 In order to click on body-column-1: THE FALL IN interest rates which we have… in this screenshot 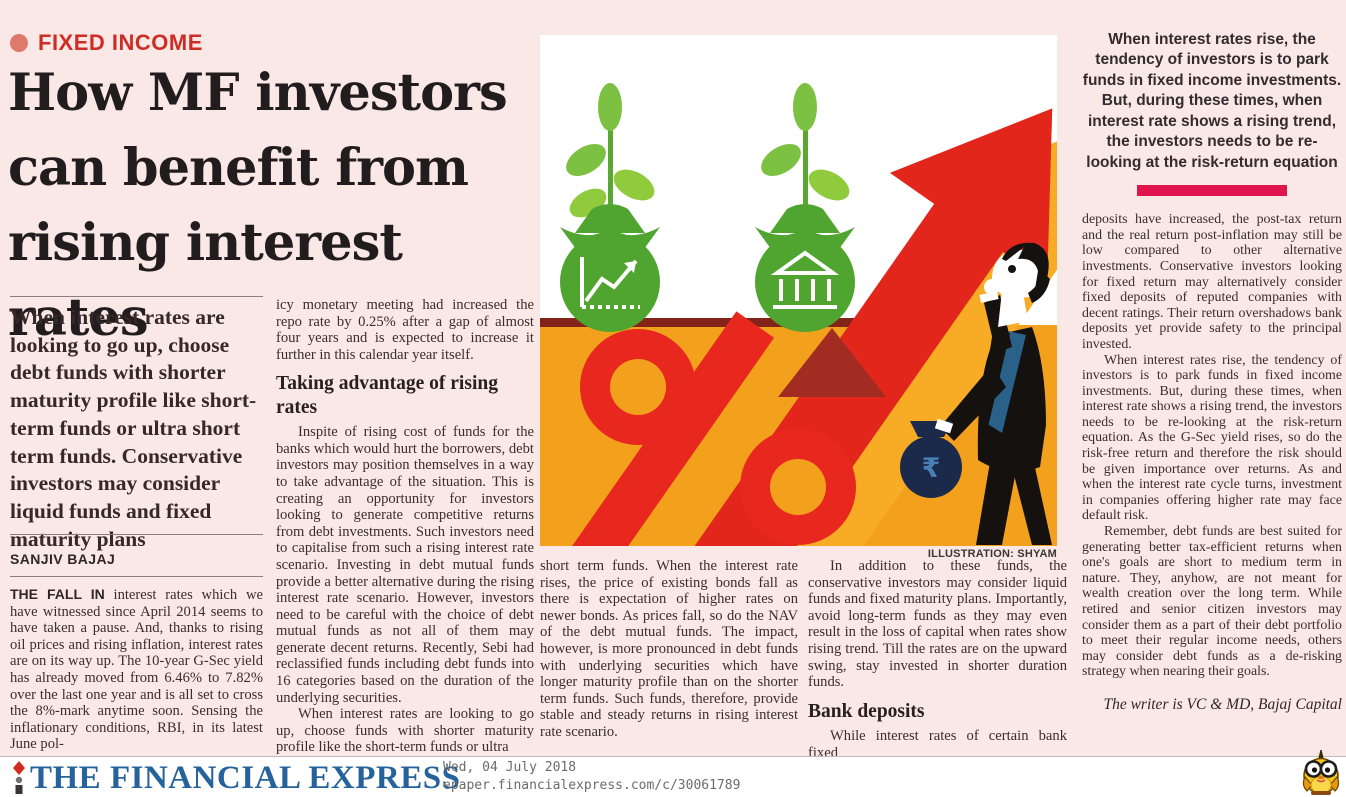, I will do `click(136, 671)`.